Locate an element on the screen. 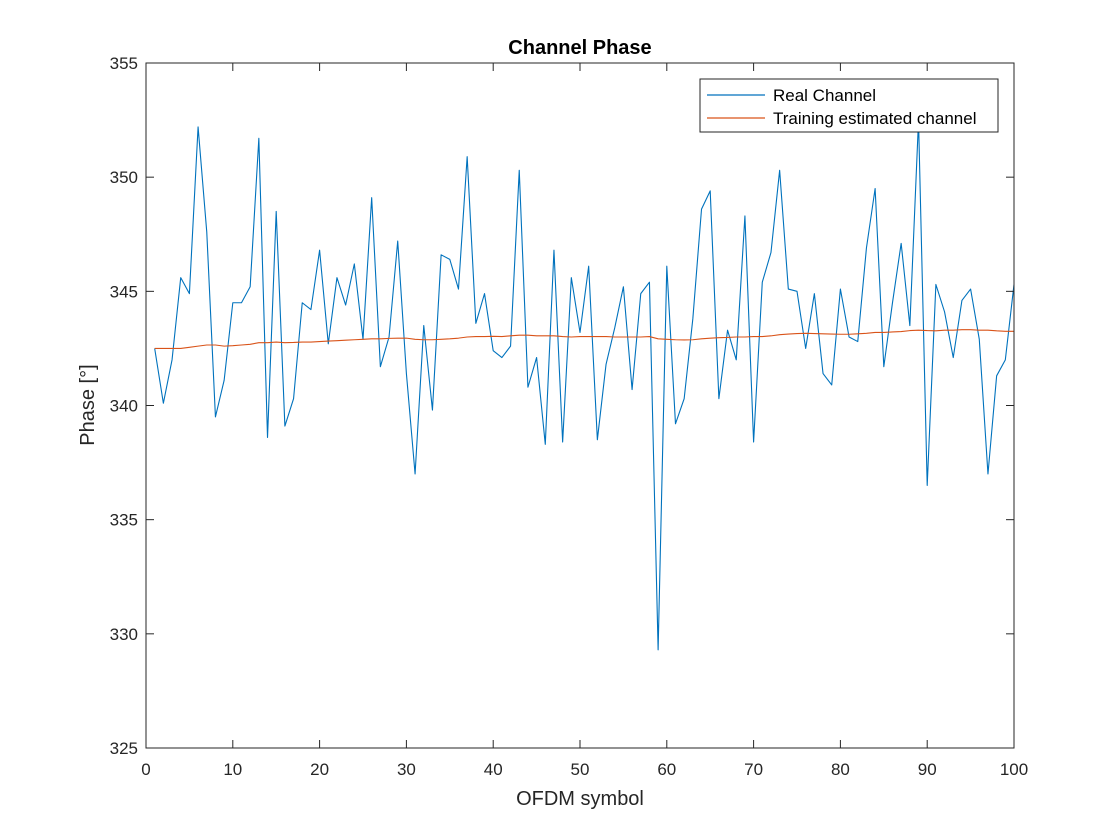 The width and height of the screenshot is (1120, 840). y-tick-label: 325 is located at coordinates (124, 748).